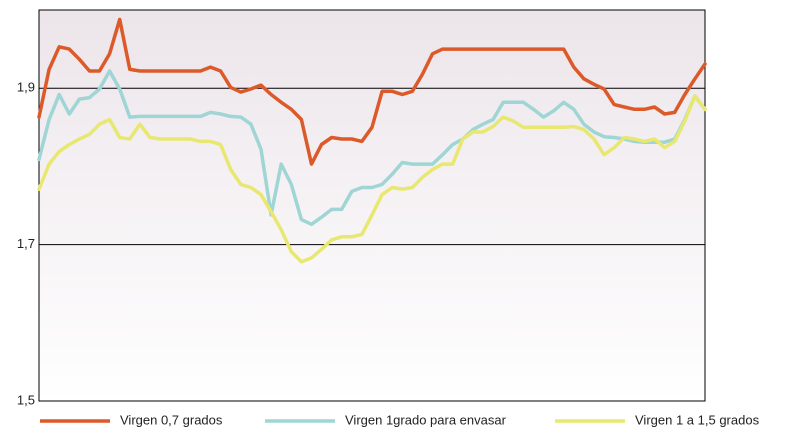 Image resolution: width=789 pixels, height=436 pixels. What do you see at coordinates (26, 87) in the screenshot?
I see `y-tick-label: 1,9` at bounding box center [26, 87].